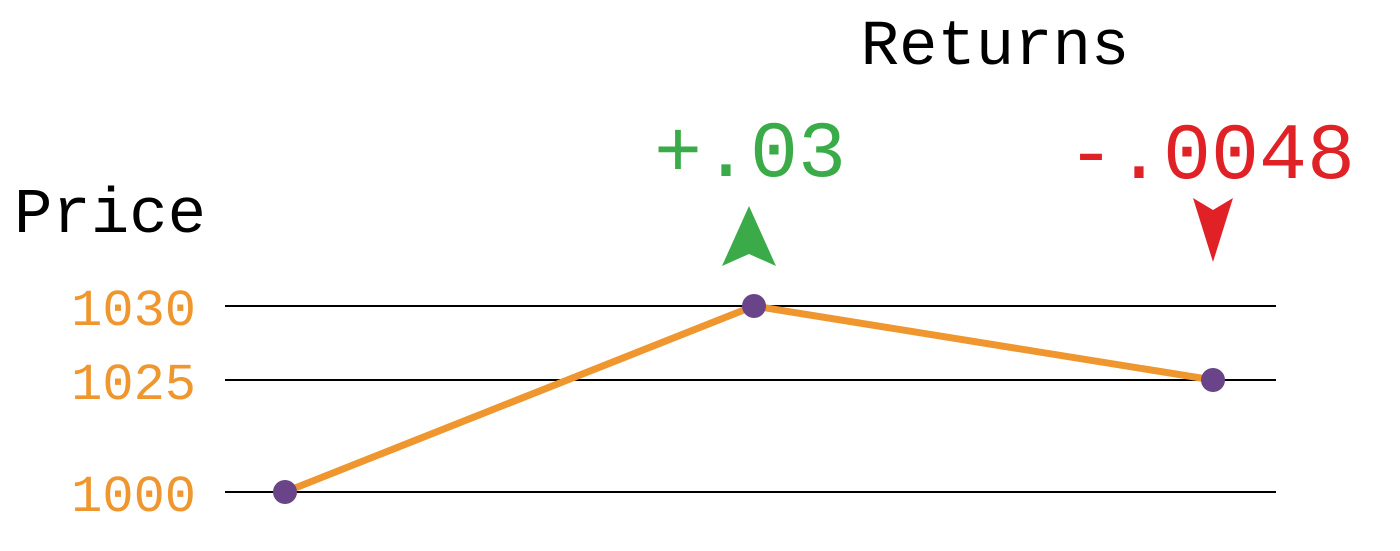  Describe the element at coordinates (1004, 188) in the screenshot. I see `return-annotations: +.03 -.0048` at that location.